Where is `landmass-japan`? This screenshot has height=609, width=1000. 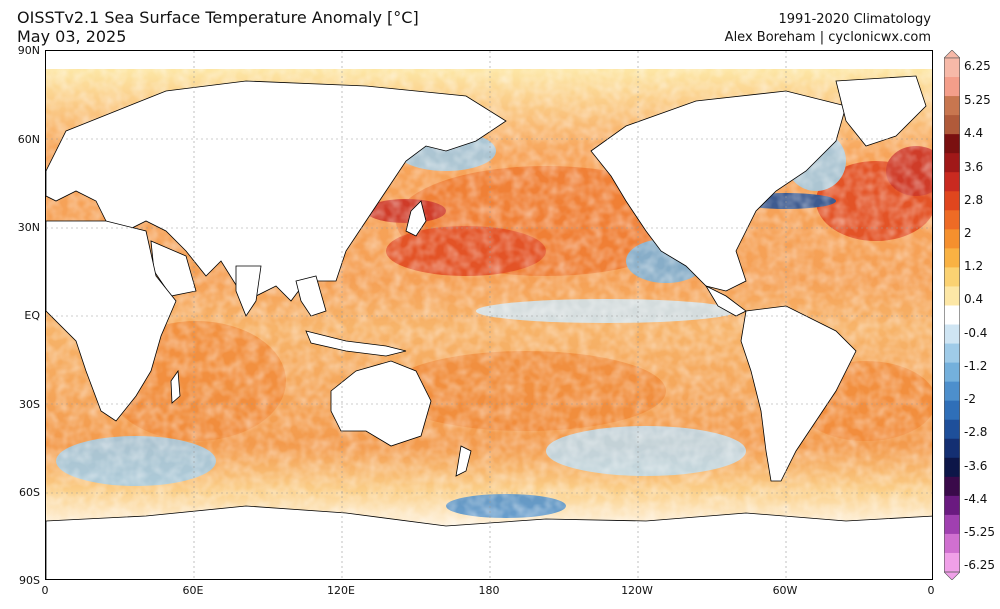
landmass-japan is located at coordinates (416, 218).